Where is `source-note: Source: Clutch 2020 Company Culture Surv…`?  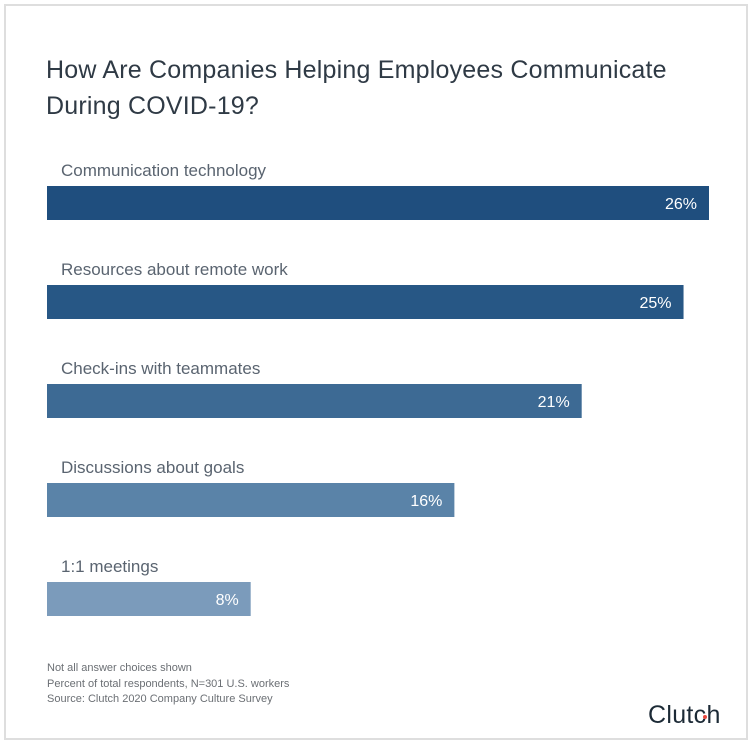
source-note: Source: Clutch 2020 Company Culture Surv… is located at coordinates (160, 699).